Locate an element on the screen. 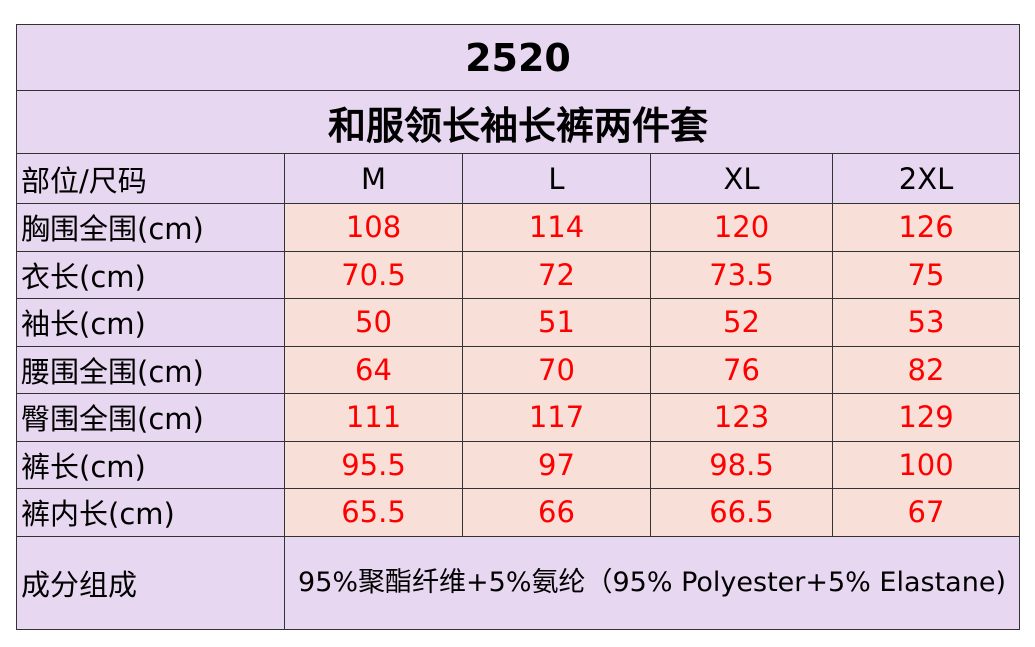 This screenshot has height=647, width=1035. size-value: 82 is located at coordinates (926, 369).